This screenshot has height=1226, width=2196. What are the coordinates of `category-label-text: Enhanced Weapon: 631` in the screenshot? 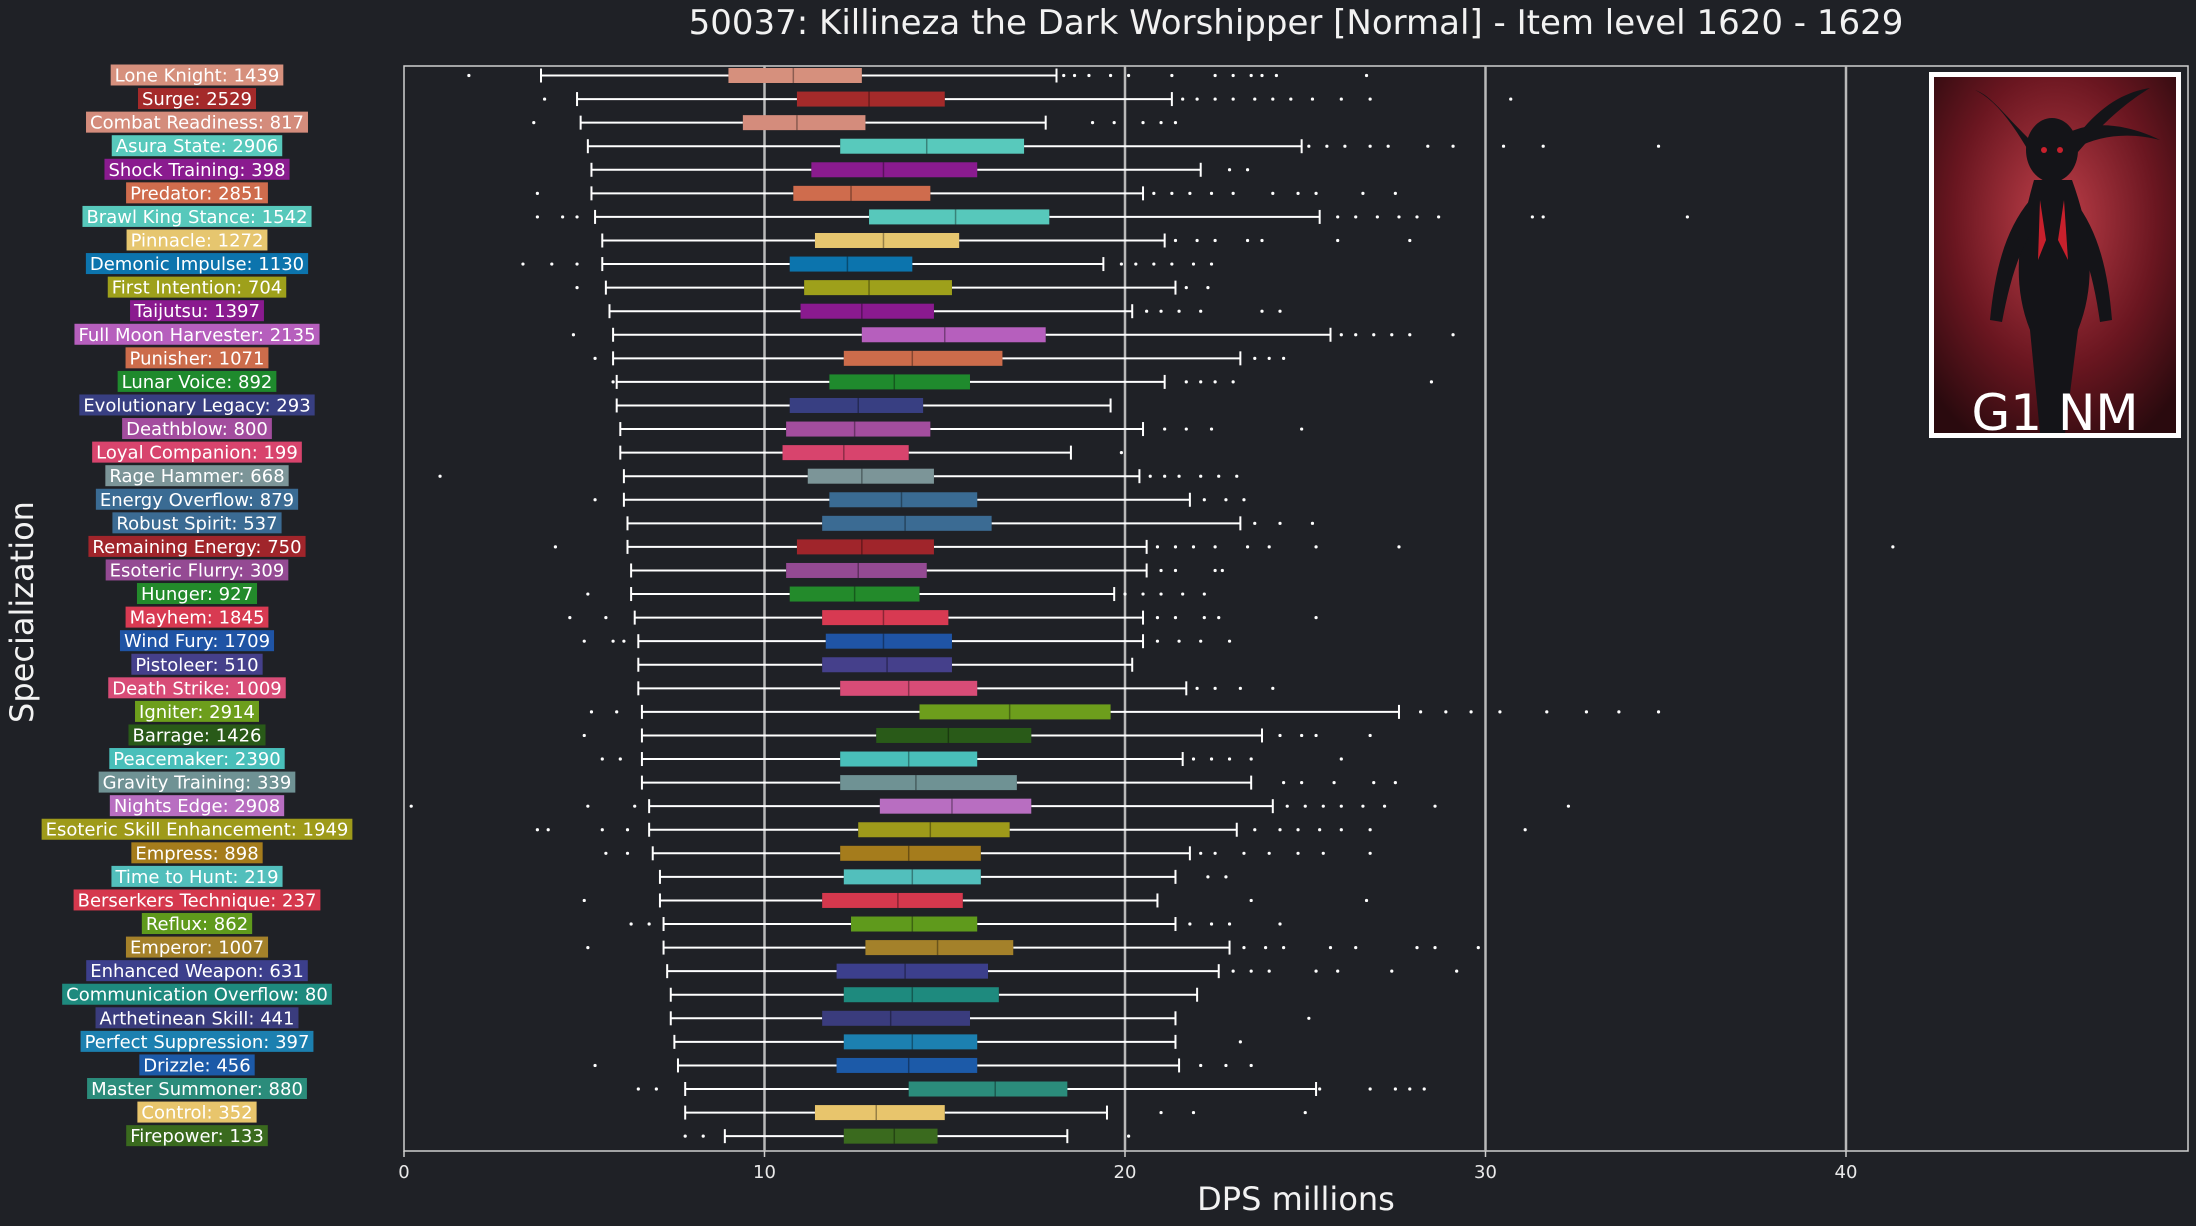 It's located at (197, 971).